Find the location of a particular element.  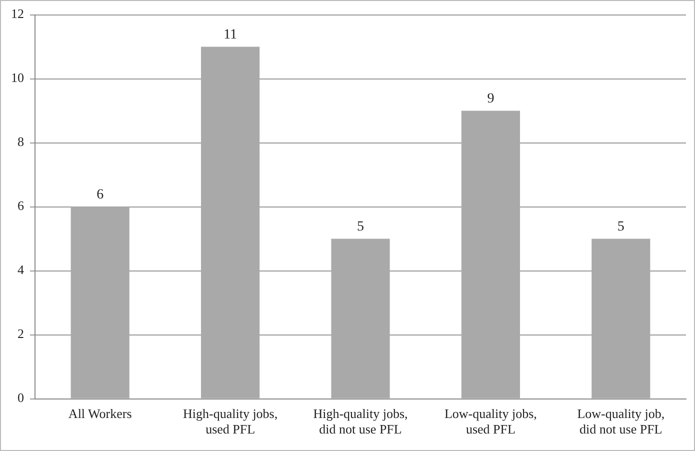

y-tick-label: 6 is located at coordinates (21, 206).